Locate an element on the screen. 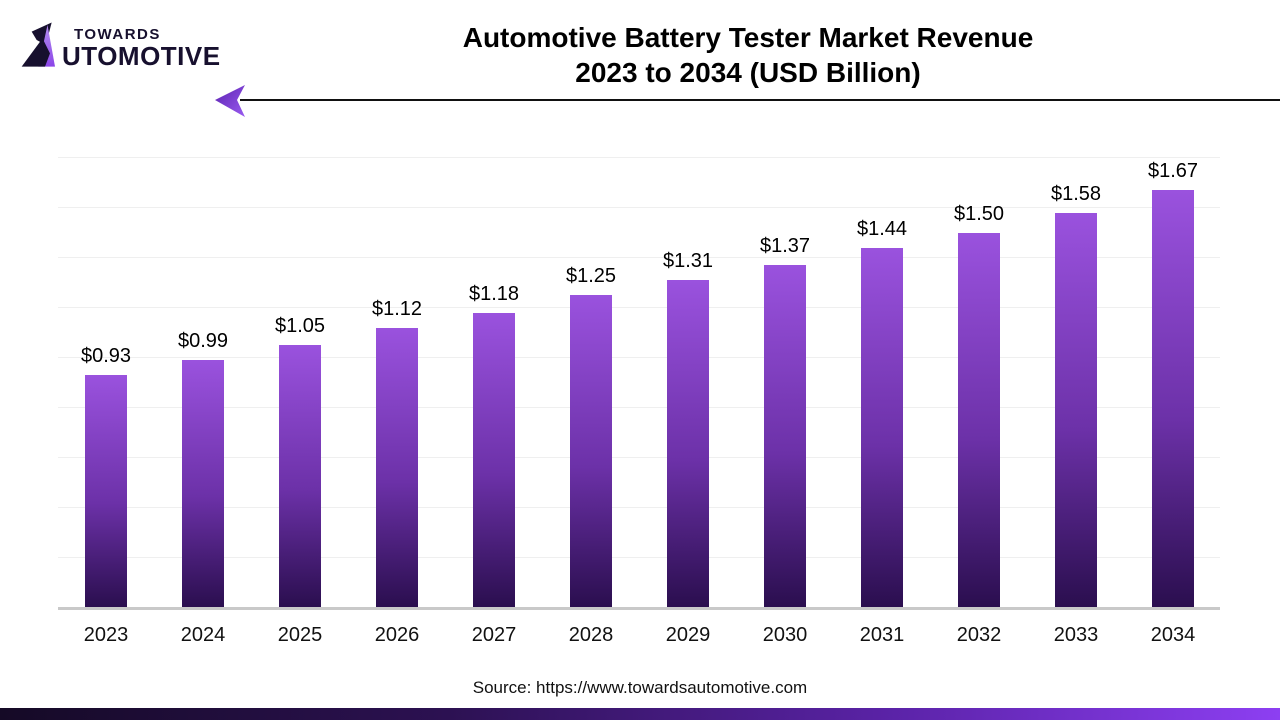  bar-2028 is located at coordinates (591, 451).